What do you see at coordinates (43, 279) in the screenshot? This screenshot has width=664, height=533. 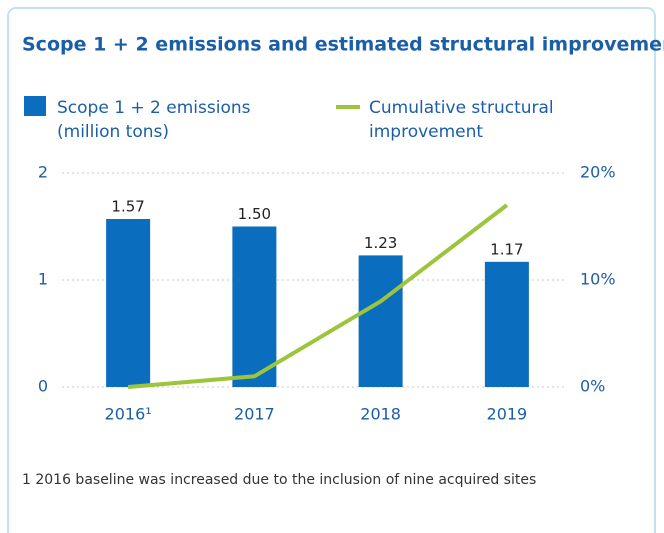 I see `y-tick-label: 1` at bounding box center [43, 279].